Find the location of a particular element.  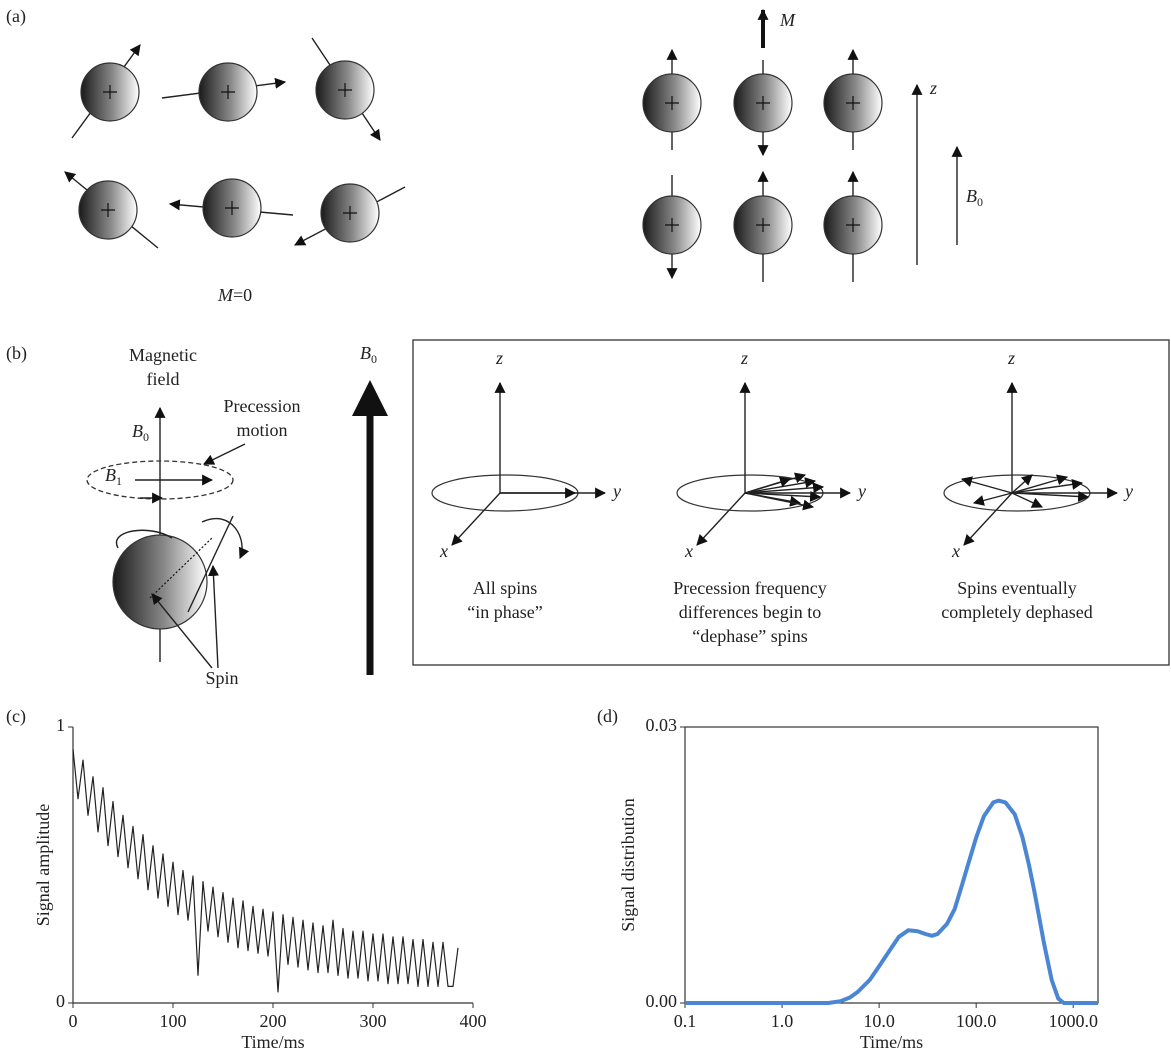

symbol: M is located at coordinates (225, 295).